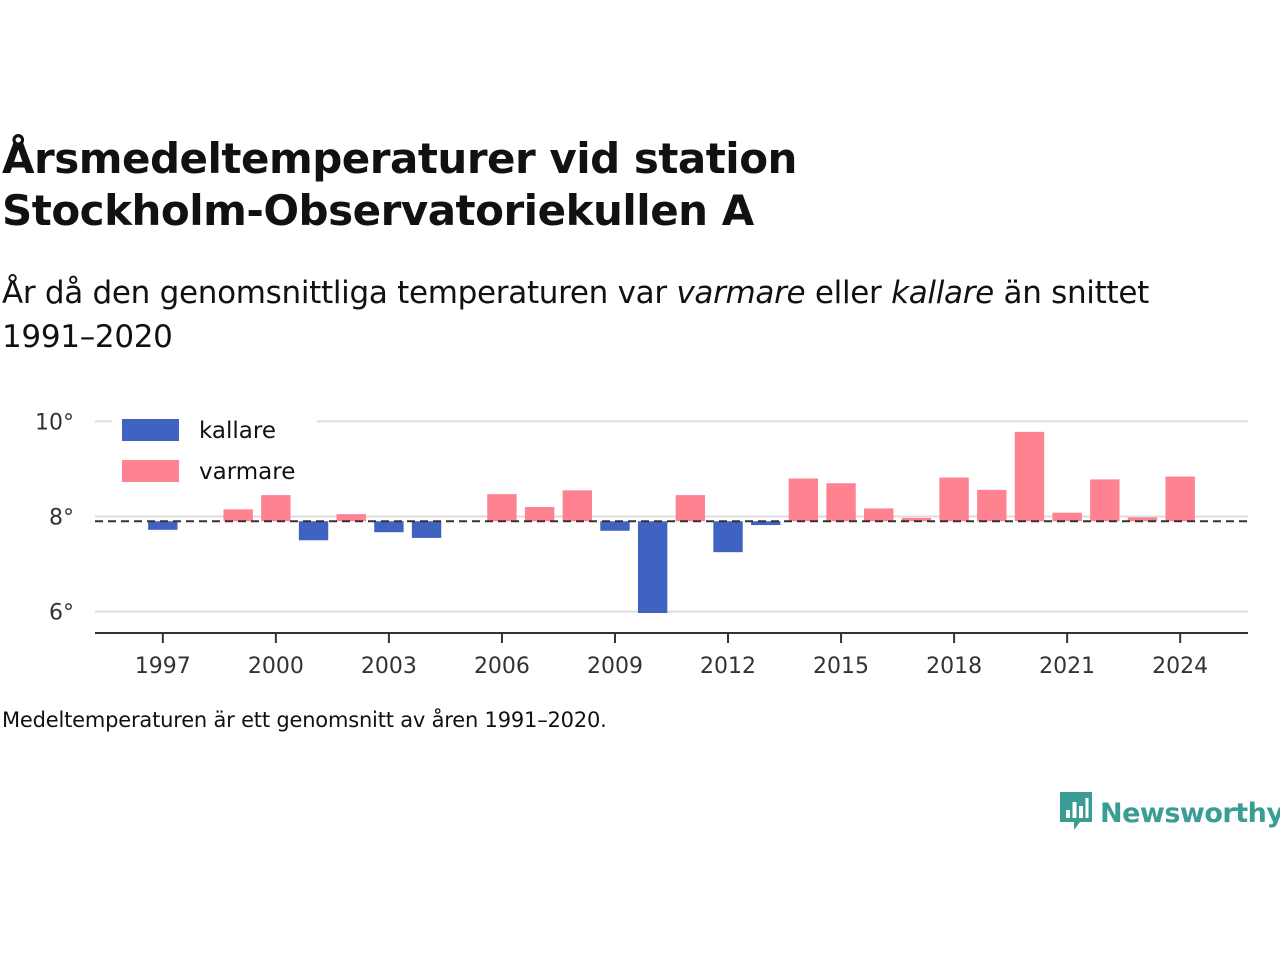  Describe the element at coordinates (652, 567) in the screenshot. I see `bar-kallare-2010` at that location.